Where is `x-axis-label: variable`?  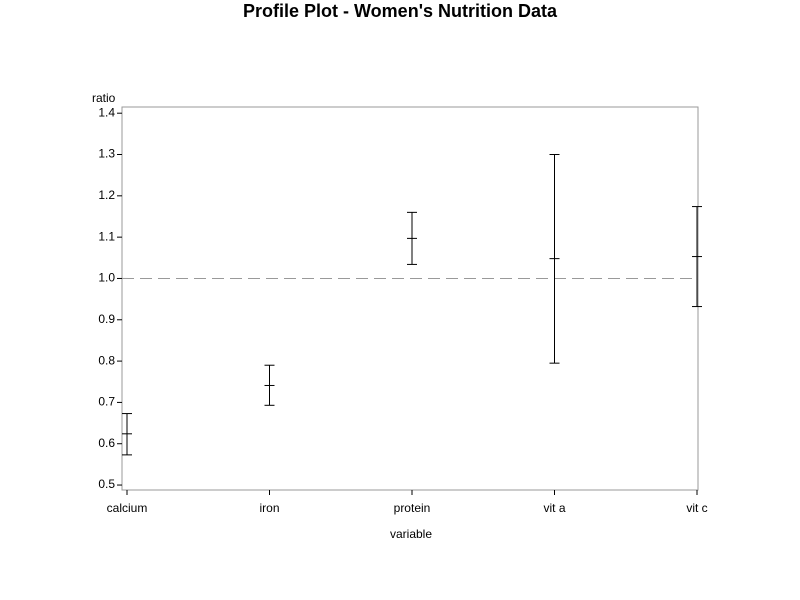 x-axis-label: variable is located at coordinates (411, 534).